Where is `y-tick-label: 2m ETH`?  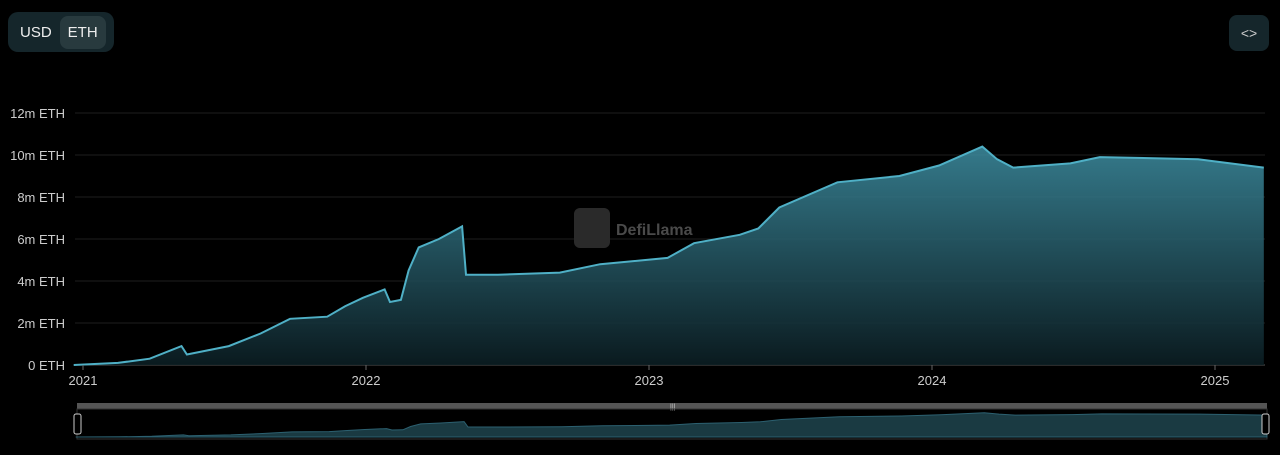 y-tick-label: 2m ETH is located at coordinates (41, 323).